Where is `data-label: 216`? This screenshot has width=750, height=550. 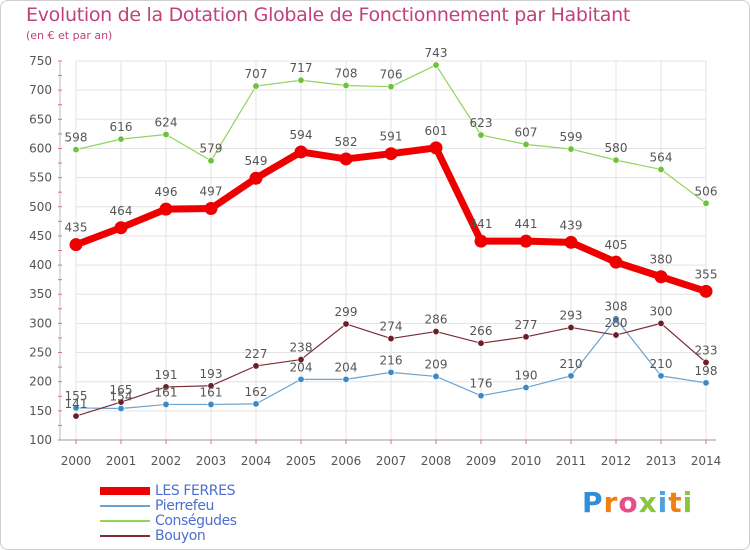 data-label: 216 is located at coordinates (391, 360).